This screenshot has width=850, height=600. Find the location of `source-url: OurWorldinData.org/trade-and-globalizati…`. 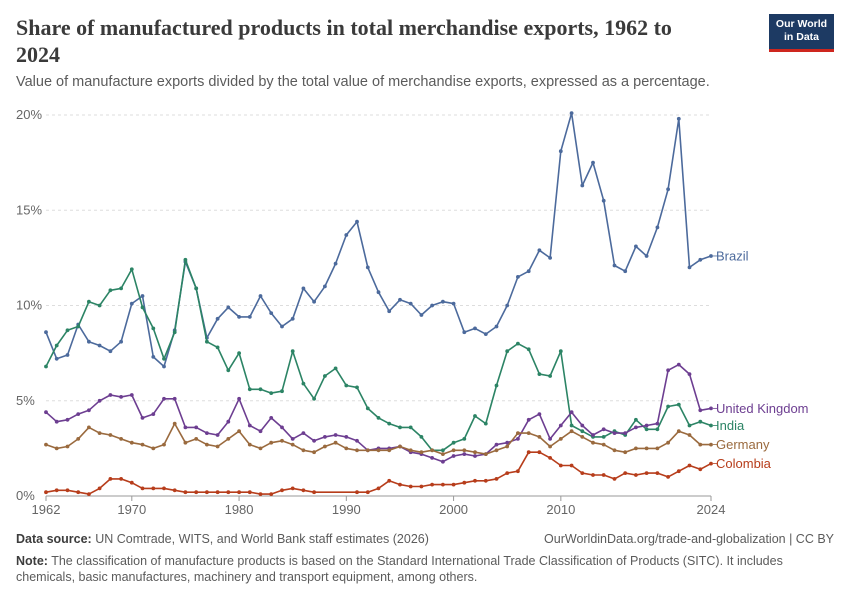

source-url: OurWorldinData.org/trade-and-globalizati… is located at coordinates (689, 539).